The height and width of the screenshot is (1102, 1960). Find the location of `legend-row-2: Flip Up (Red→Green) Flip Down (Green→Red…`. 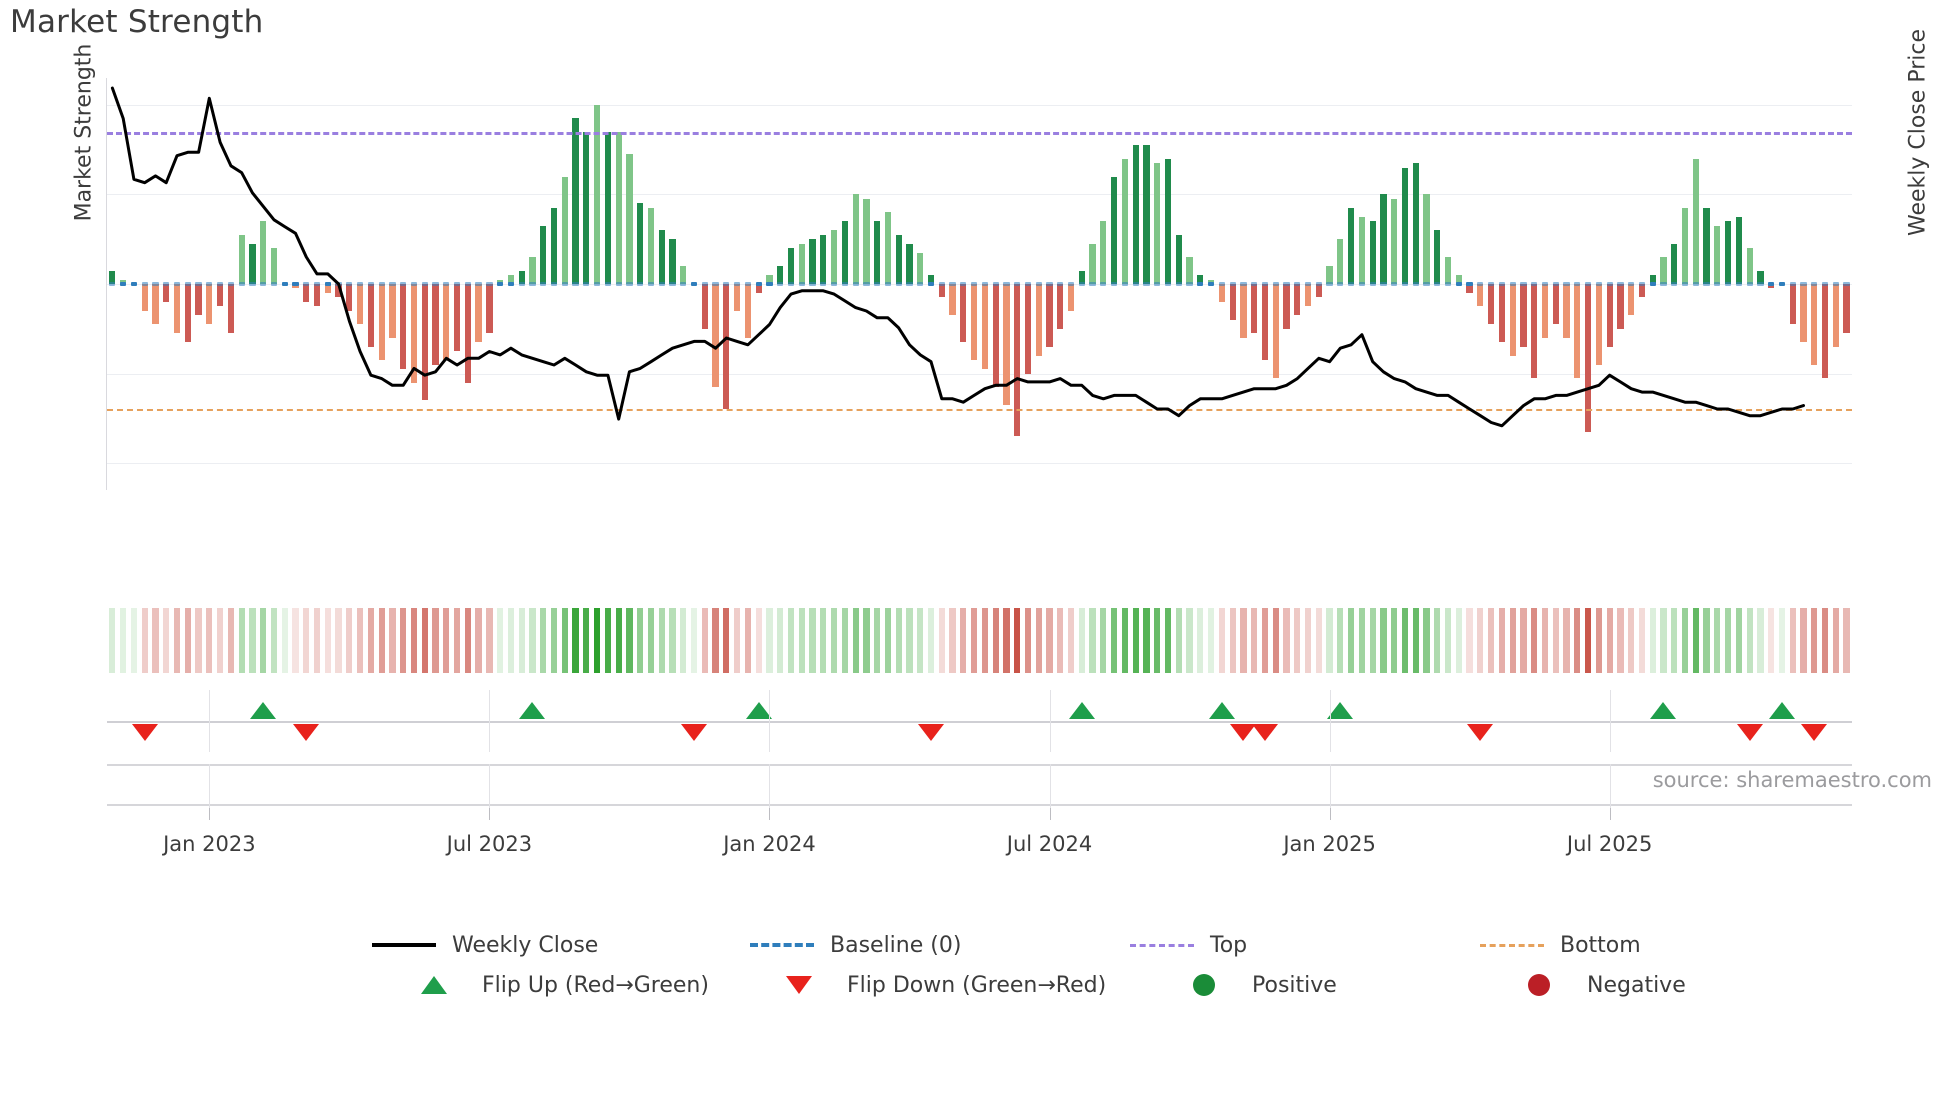

legend-row-2: Flip Up (Red→Green) Flip Down (Green→Red… is located at coordinates (980, 985).